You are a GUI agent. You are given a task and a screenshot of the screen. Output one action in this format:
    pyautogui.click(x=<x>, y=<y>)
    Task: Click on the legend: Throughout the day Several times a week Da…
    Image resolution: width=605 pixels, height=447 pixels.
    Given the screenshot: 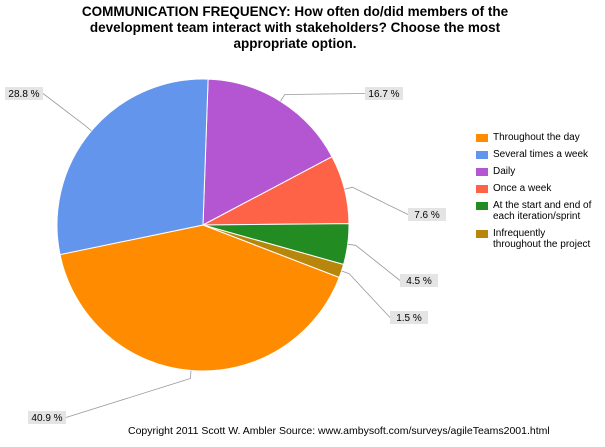 What is the action you would take?
    pyautogui.click(x=538, y=194)
    